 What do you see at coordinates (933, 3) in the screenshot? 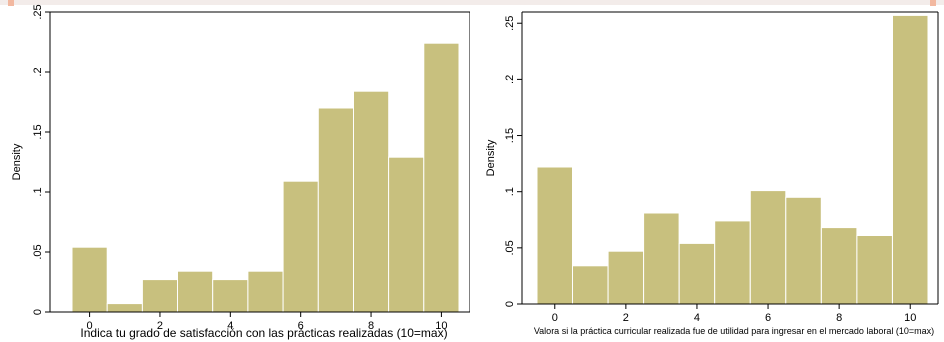
I see `band-marker-right` at bounding box center [933, 3].